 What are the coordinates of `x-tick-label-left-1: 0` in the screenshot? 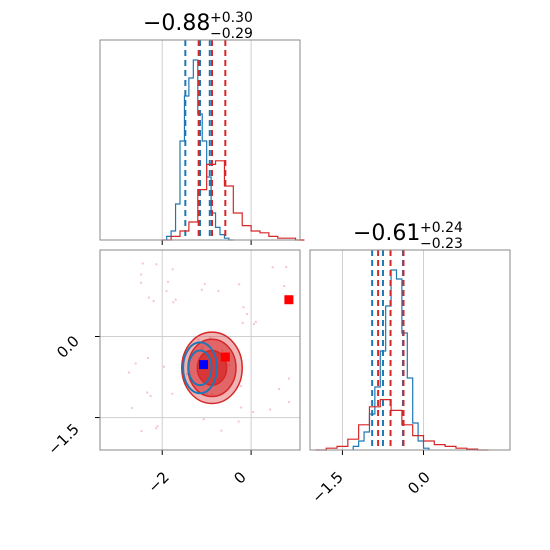 It's located at (239, 477).